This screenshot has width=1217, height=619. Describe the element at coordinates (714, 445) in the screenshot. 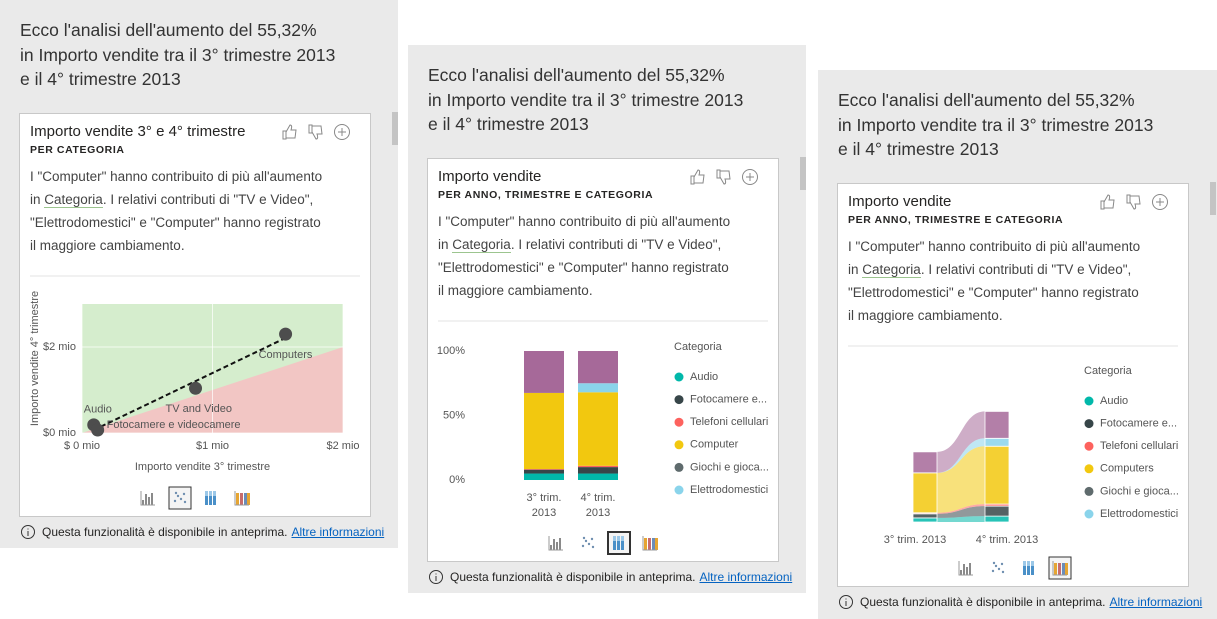

I see `legend-label: Computer` at that location.